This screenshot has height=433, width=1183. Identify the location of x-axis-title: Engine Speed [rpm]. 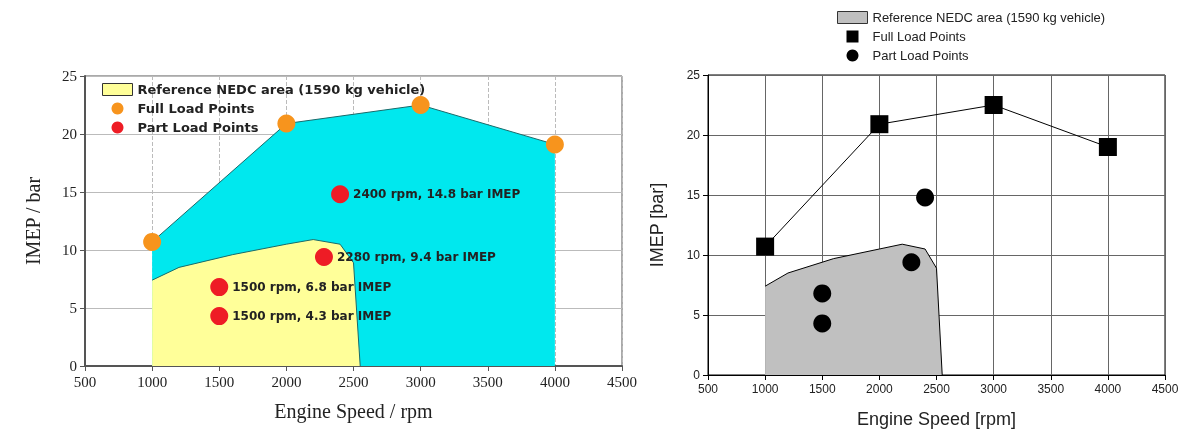
(936, 419).